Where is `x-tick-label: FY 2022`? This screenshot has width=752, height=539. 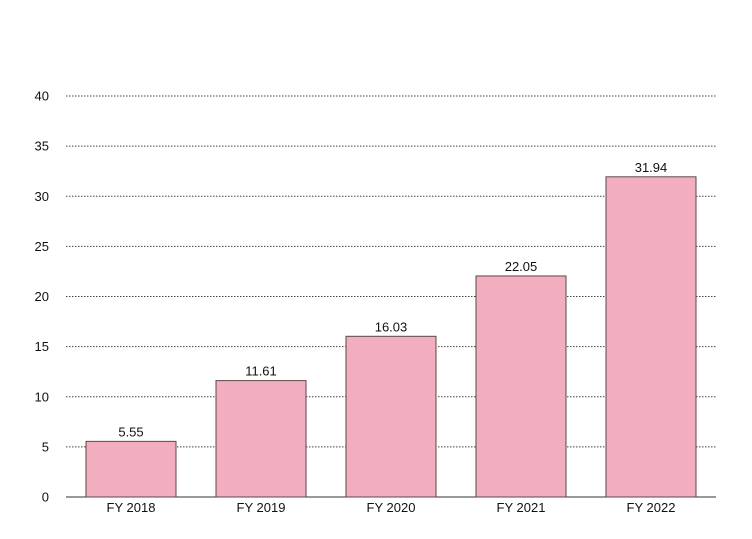 x-tick-label: FY 2022 is located at coordinates (651, 507).